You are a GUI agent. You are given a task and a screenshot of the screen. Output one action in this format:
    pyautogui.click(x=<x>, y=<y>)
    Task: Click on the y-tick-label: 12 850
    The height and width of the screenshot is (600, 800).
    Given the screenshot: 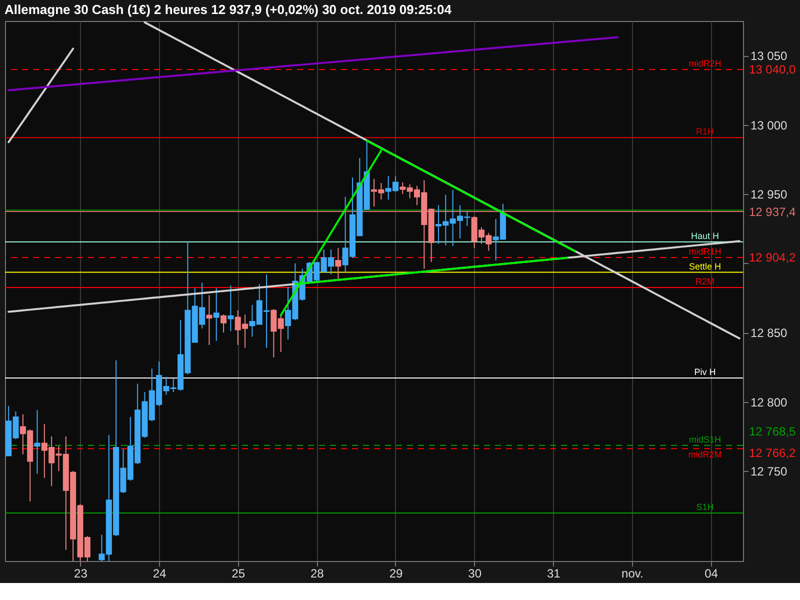 What is the action you would take?
    pyautogui.click(x=769, y=333)
    